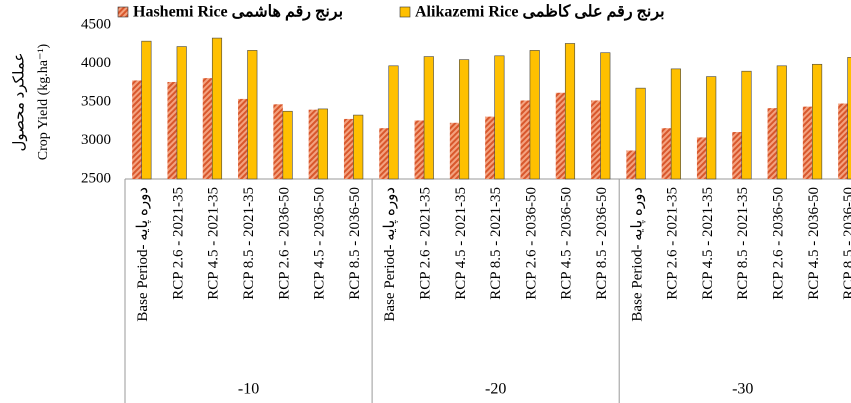 Image resolution: width=851 pixels, height=403 pixels. I want to click on y-axis-label: Crop Yield (kg.ha⁻¹), so click(43, 101).